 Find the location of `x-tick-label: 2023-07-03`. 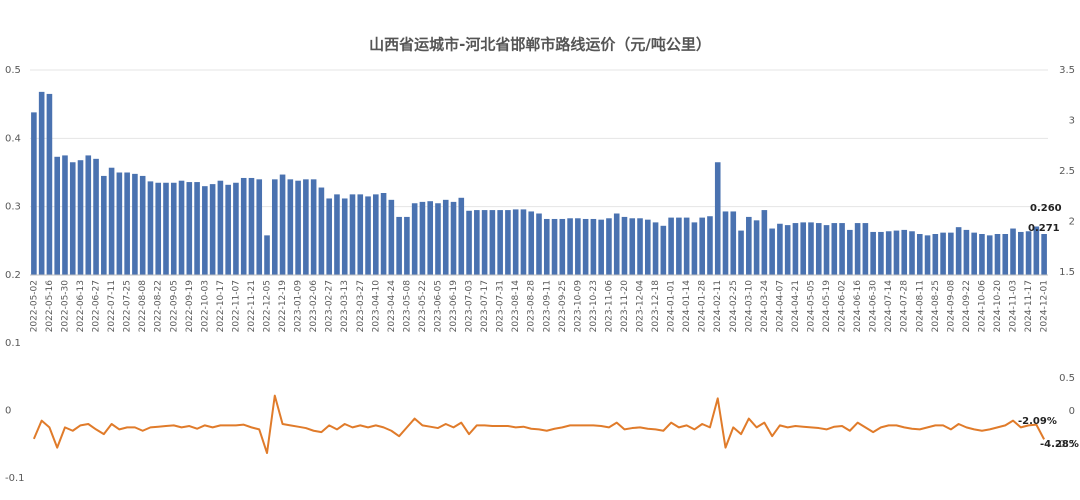

x-tick-label: 2023-07-03 is located at coordinates (470, 306).